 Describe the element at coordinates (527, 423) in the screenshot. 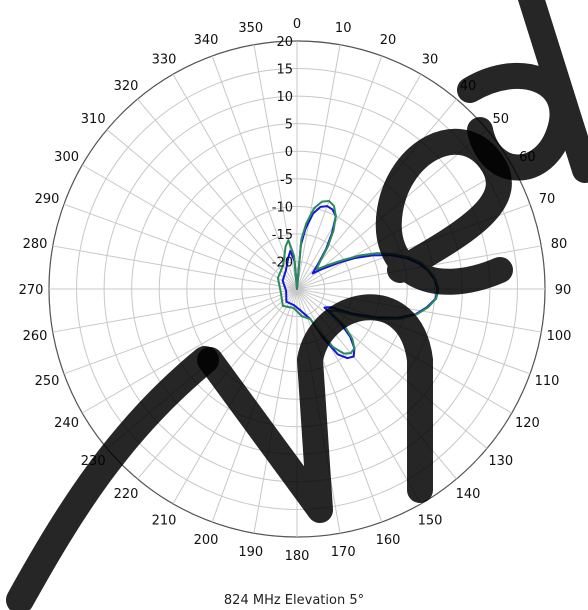

I see `angle-tick-label: 120` at that location.